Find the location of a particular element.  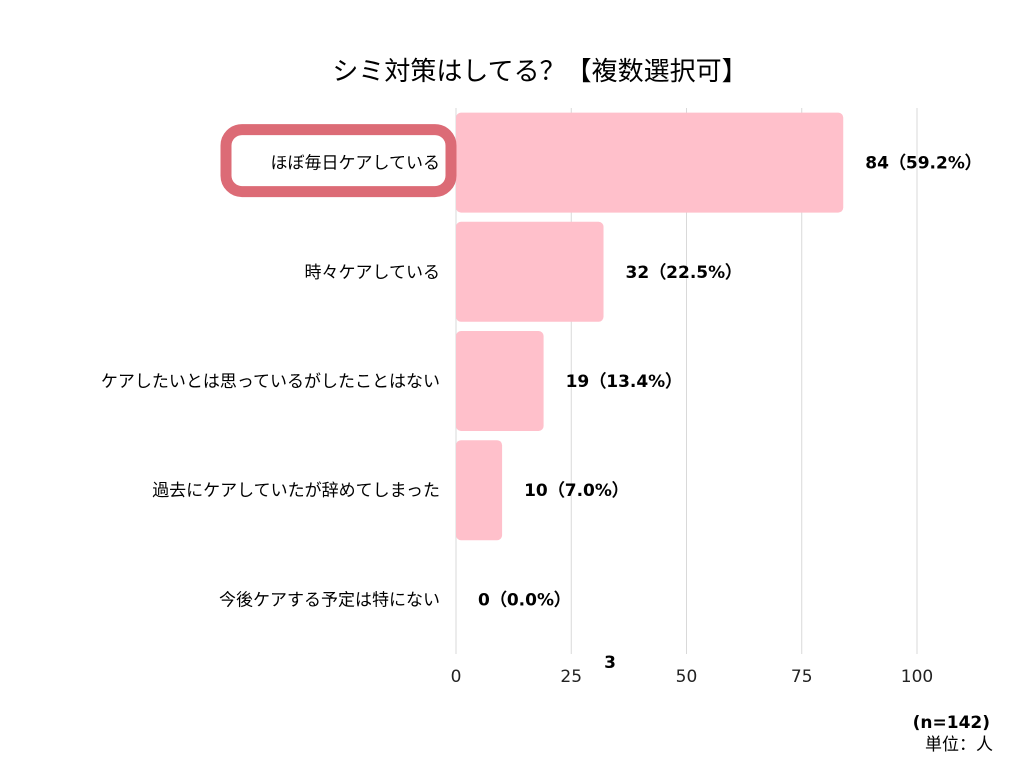

category-label: ほぼ毎日ケアしている is located at coordinates (356, 164).